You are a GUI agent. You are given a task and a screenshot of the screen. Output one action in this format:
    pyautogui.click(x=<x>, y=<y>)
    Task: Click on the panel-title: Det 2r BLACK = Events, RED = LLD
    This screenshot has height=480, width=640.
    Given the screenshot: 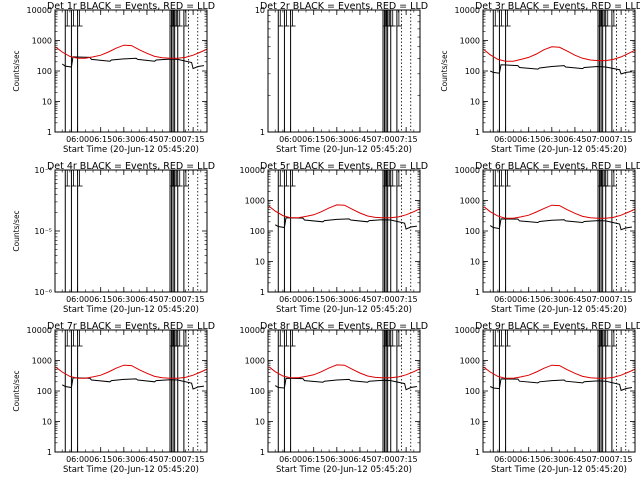 What is the action you would take?
    pyautogui.click(x=344, y=6)
    